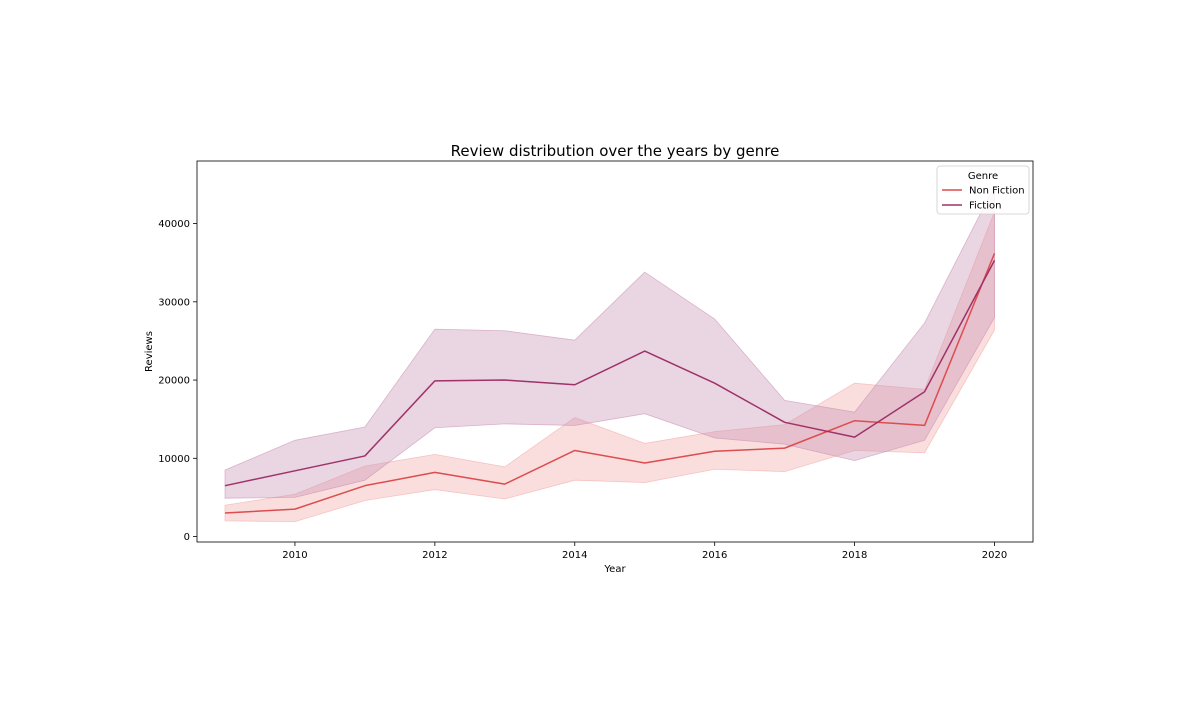  Describe the element at coordinates (714, 555) in the screenshot. I see `x-tick-label: 2016` at that location.